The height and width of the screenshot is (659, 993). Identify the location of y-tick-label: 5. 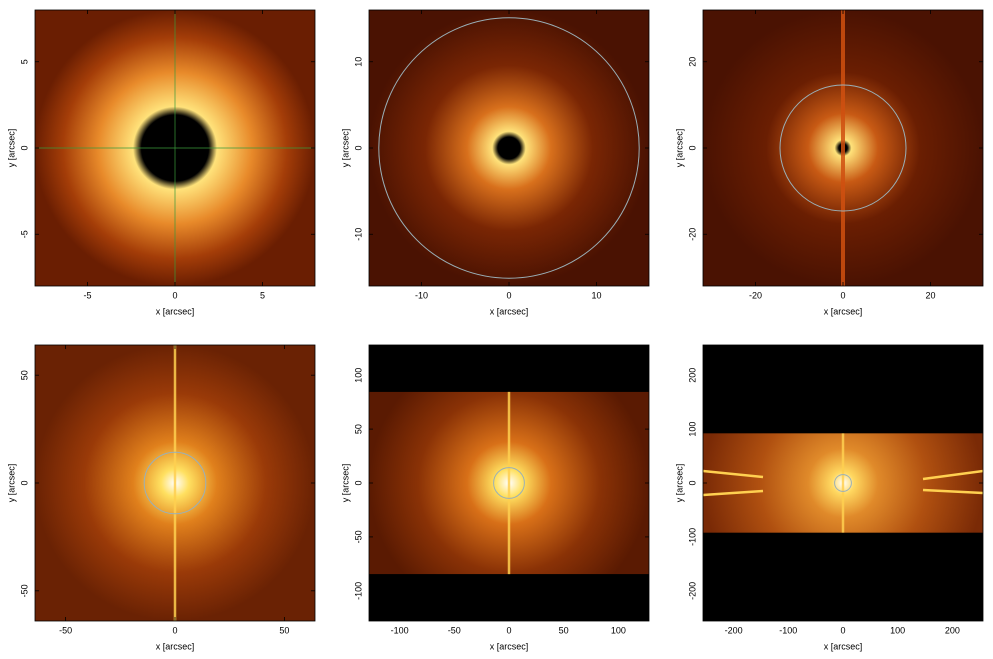
(24, 61).